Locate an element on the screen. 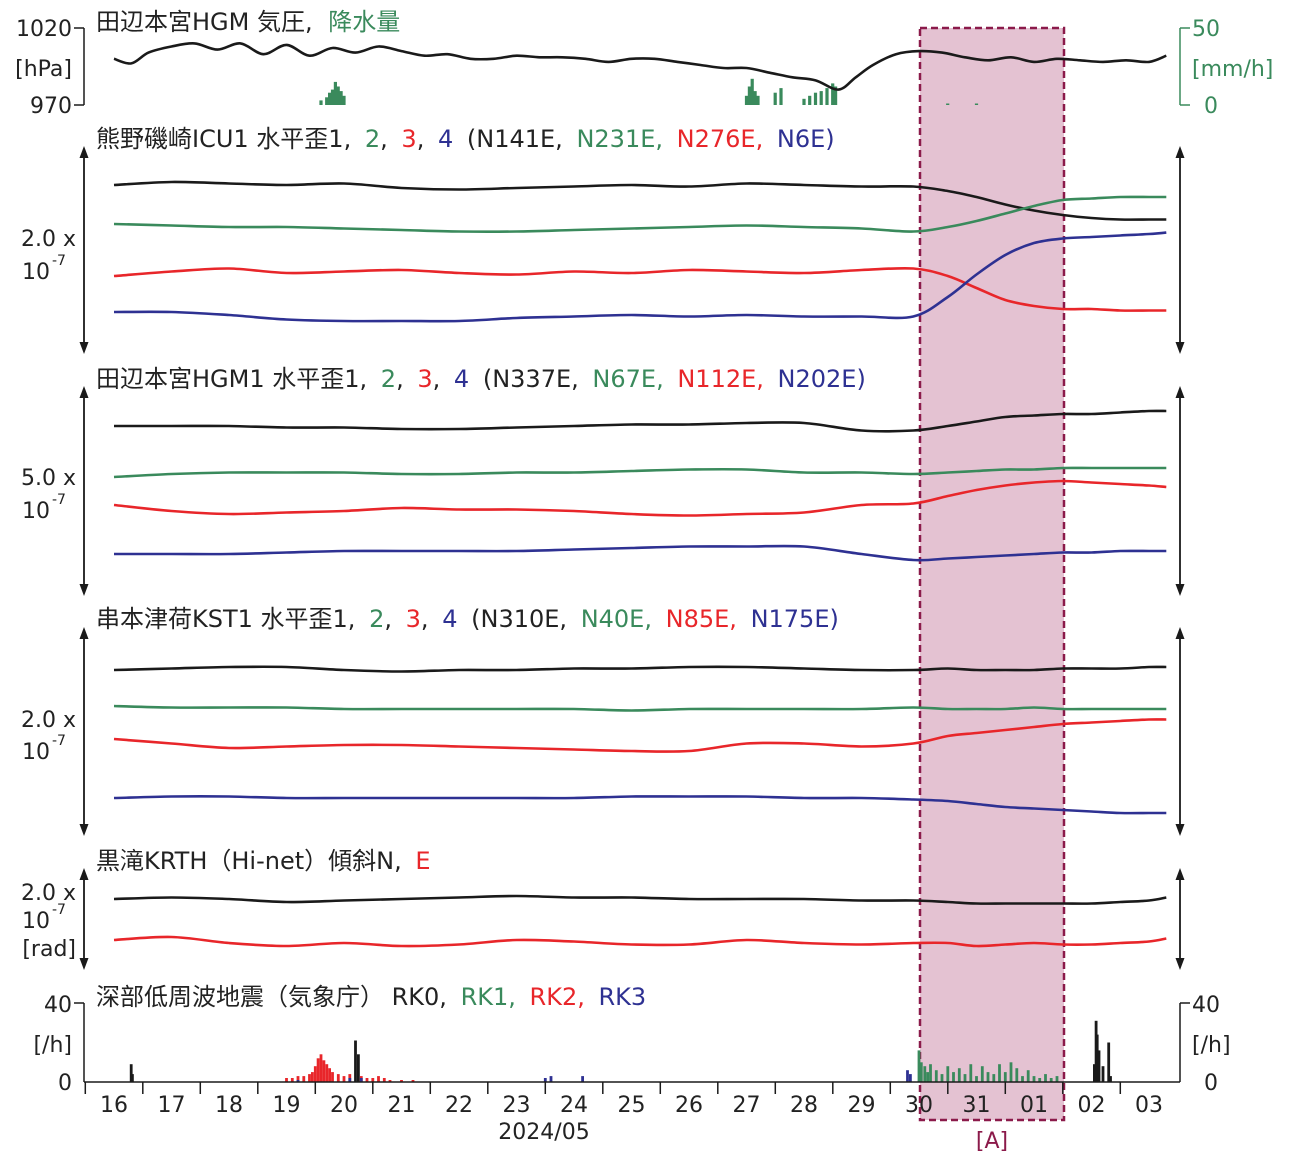 Image resolution: width=1298 pixels, height=1158 pixels. right-unit-mmh: [mm/h] is located at coordinates (1232, 69).